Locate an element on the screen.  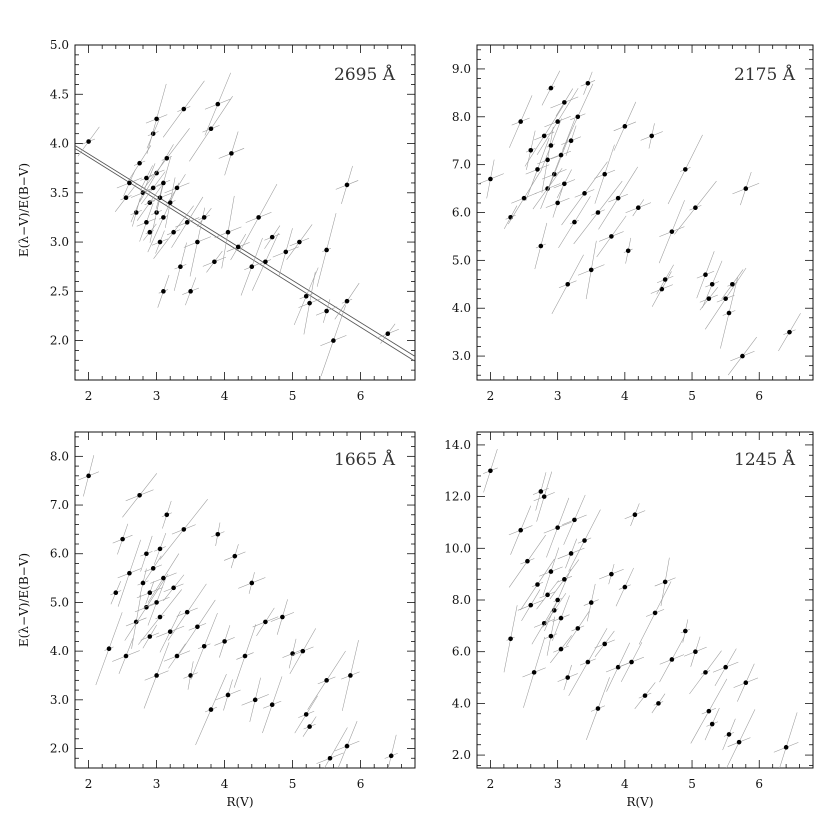
fit-line is located at coordinates (245, 255).